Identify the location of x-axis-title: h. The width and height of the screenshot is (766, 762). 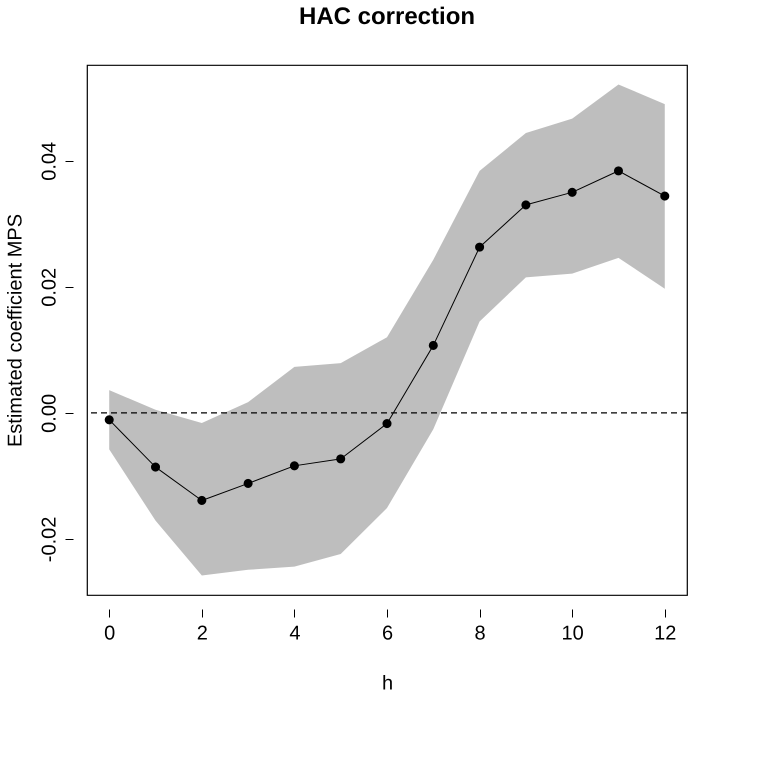
(388, 683).